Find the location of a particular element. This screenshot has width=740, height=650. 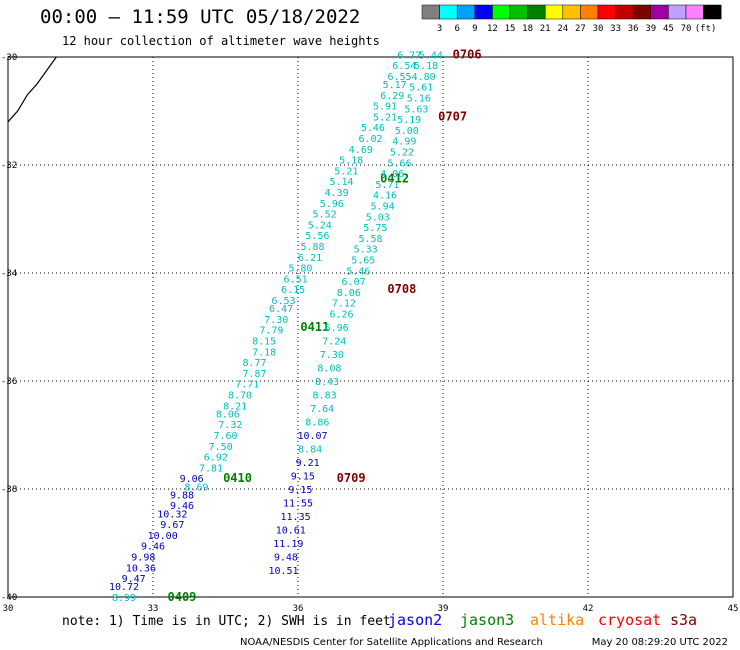

wave-height-label: 5.56 is located at coordinates (317, 236).